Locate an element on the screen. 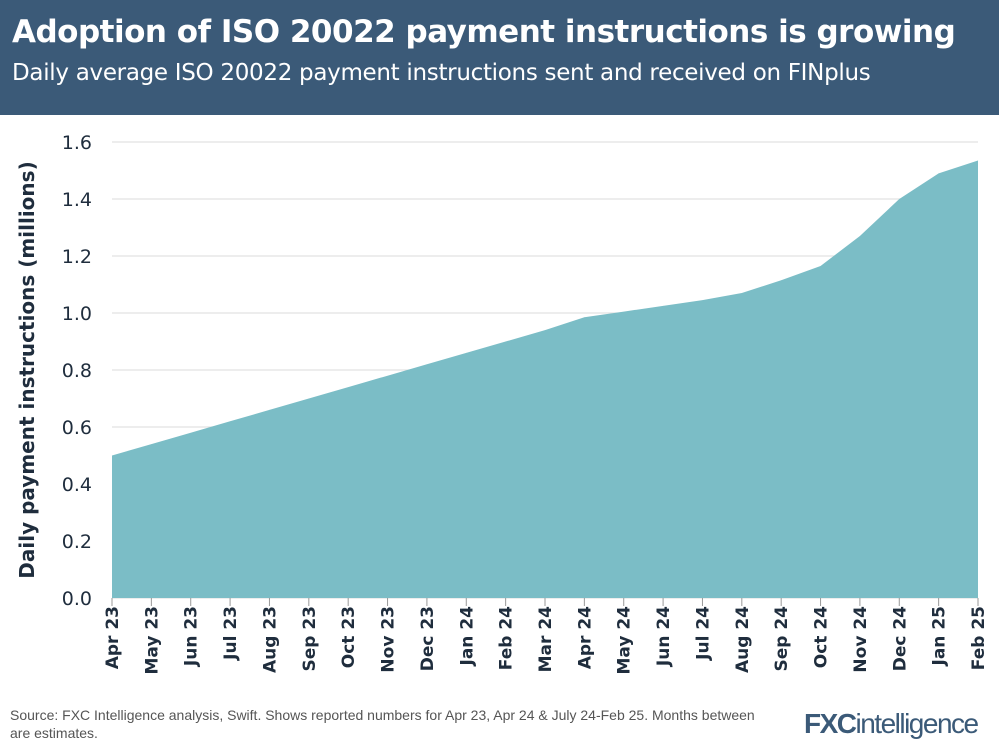  x-tick-label: Nov 23 is located at coordinates (389, 639).